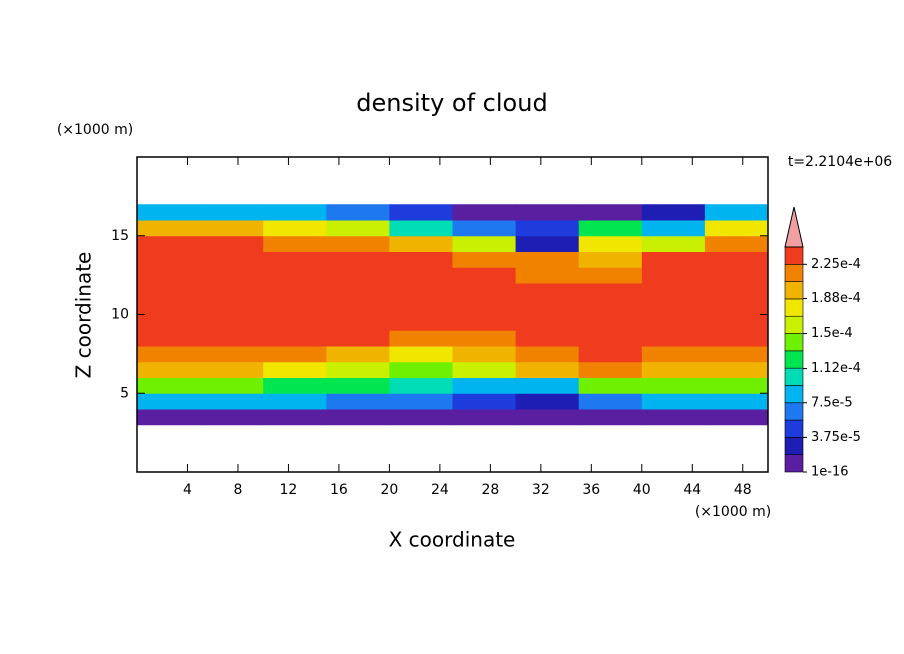 This screenshot has width=904, height=654. I want to click on colorbar-label: 1.88e-4, so click(836, 298).